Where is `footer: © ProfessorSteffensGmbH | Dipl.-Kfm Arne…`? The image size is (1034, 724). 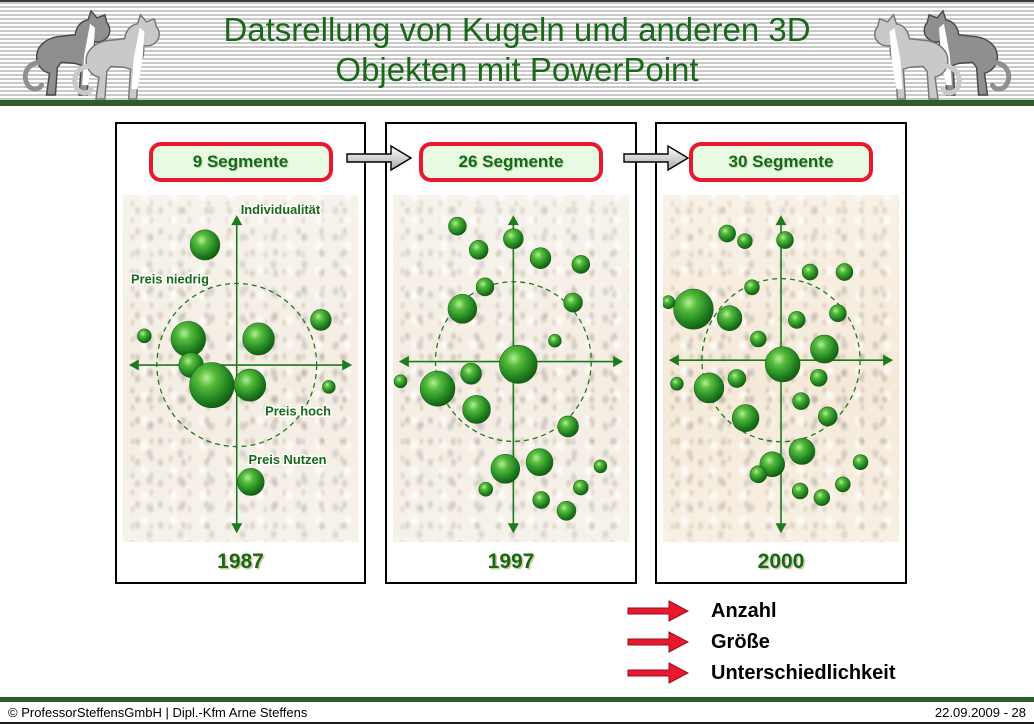 footer: © ProfessorSteffensGmbH | Dipl.-Kfm Arne… is located at coordinates (517, 712).